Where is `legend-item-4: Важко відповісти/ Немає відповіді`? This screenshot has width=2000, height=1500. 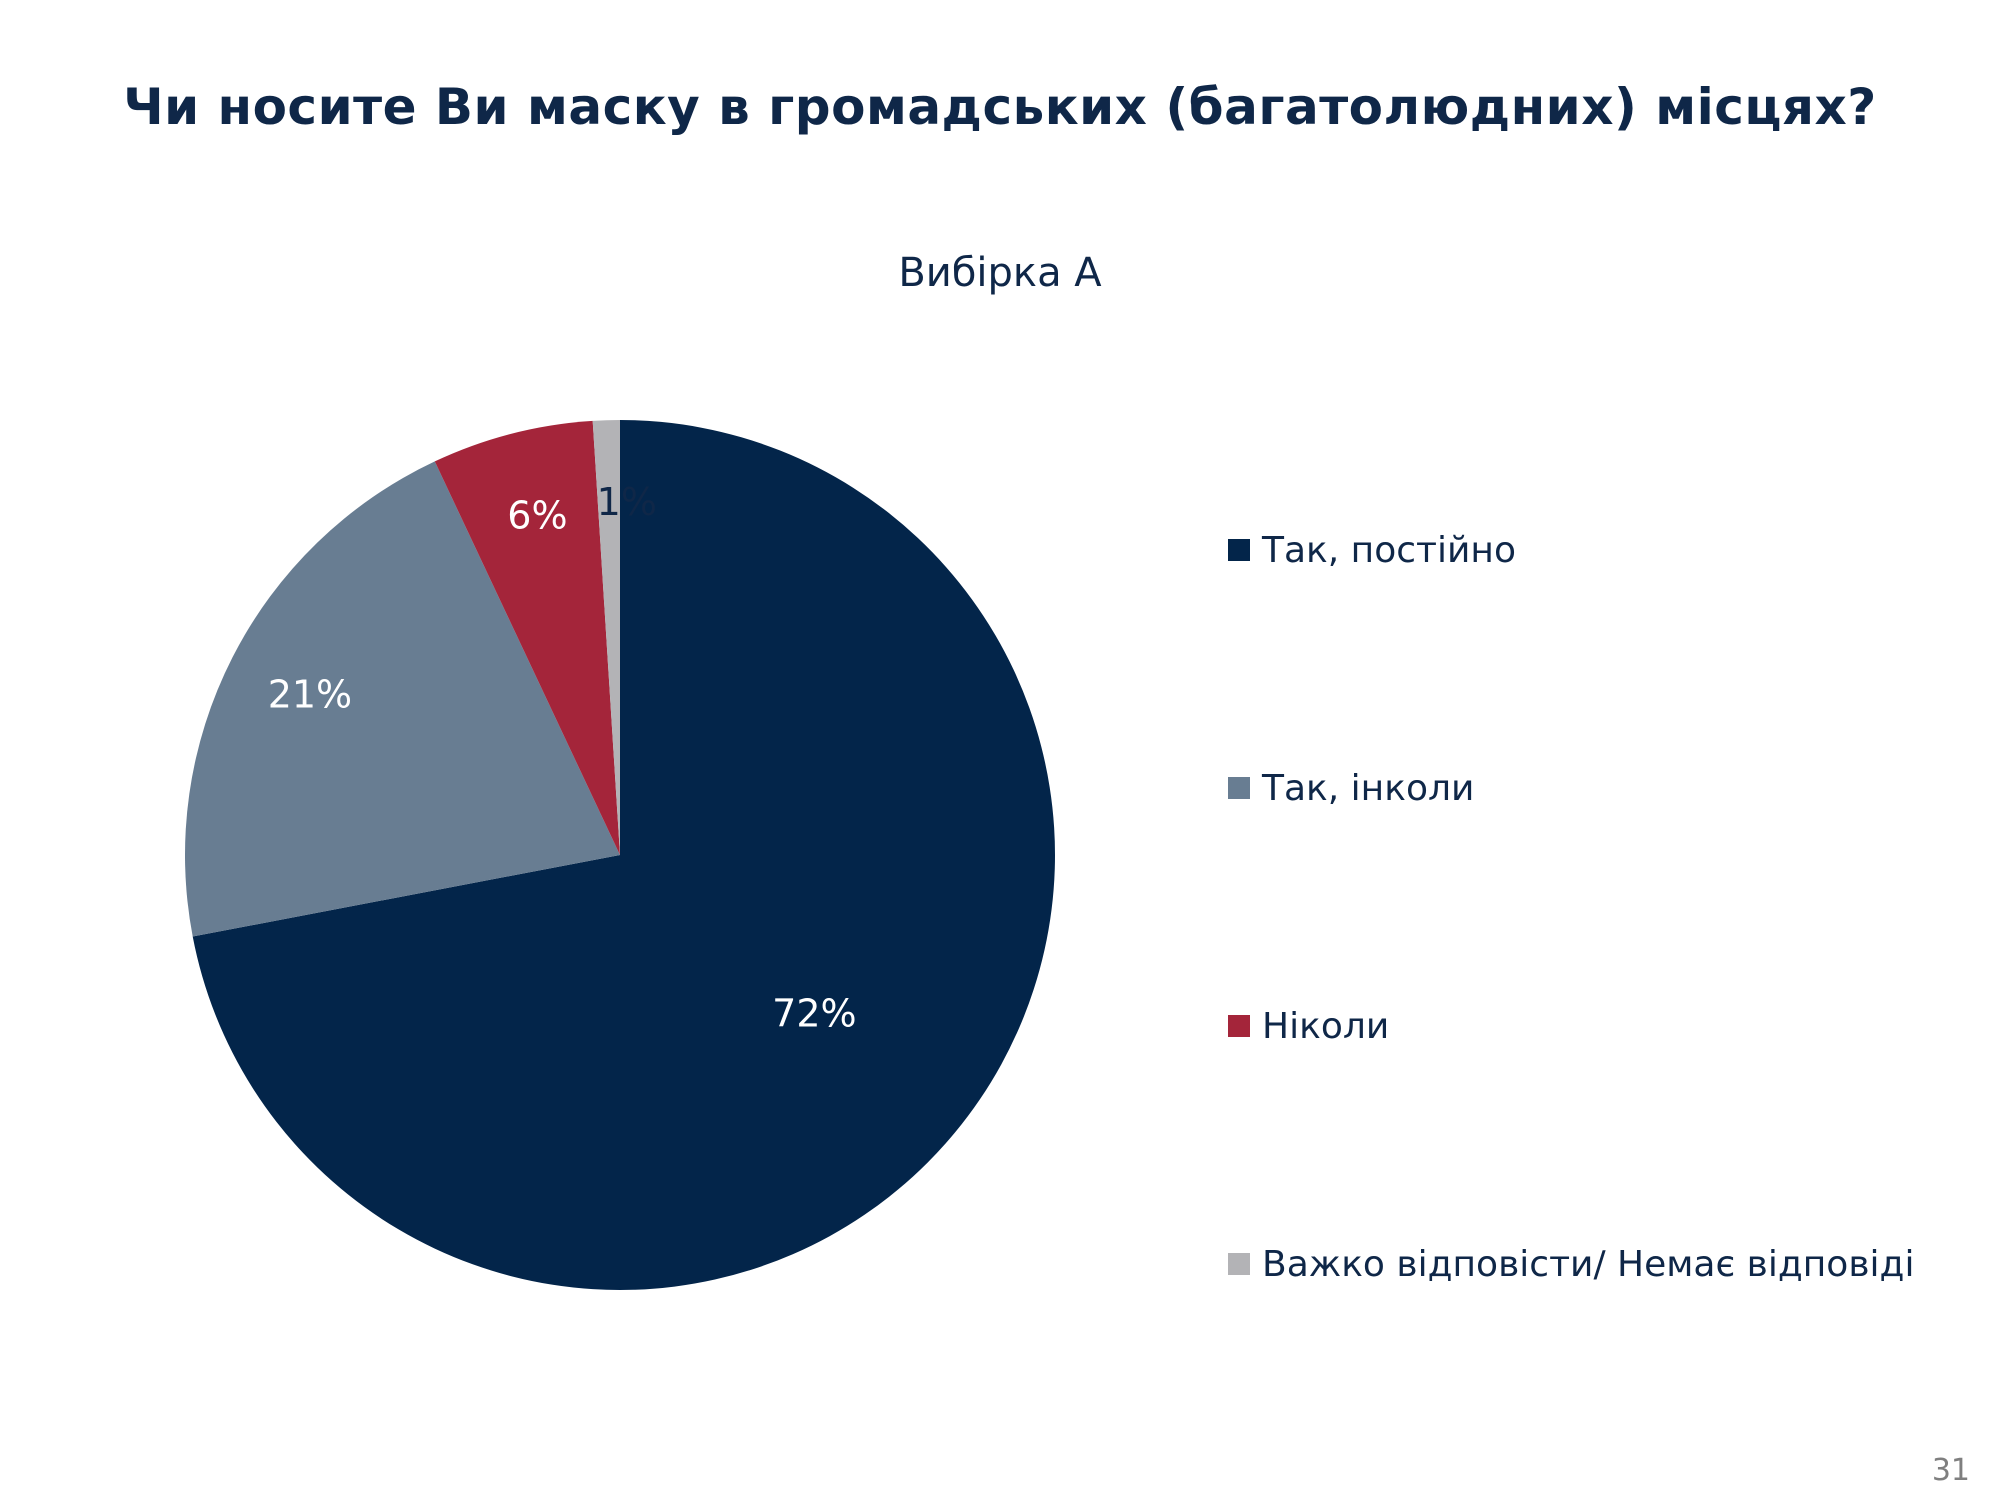 legend-item-4: Важко відповісти/ Немає відповіді is located at coordinates (1571, 1264).